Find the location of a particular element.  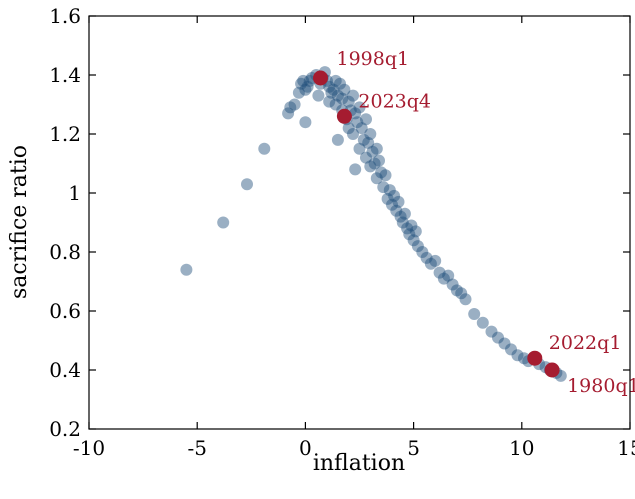

x-tick-label: 10 is located at coordinates (521, 448).